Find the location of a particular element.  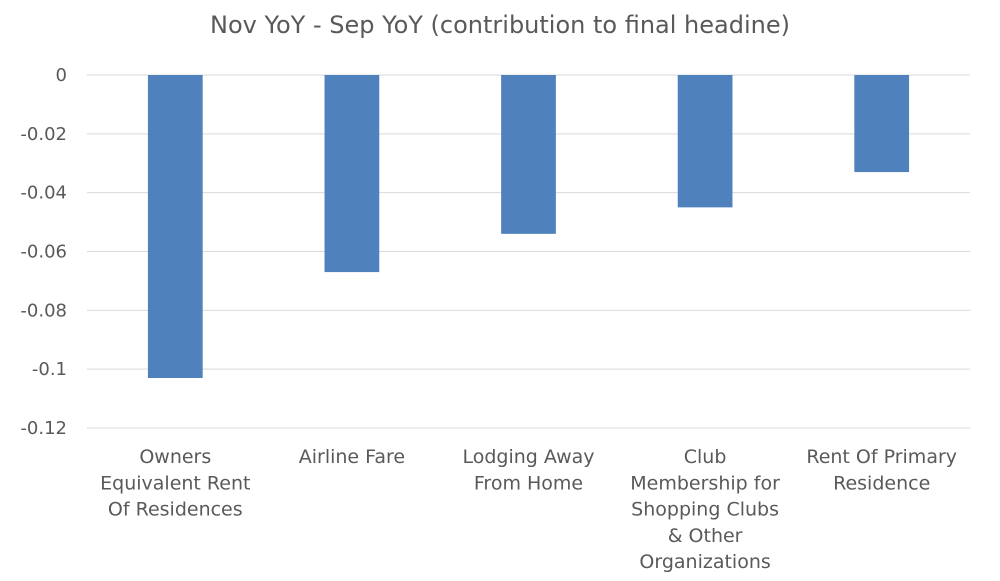

y-tick-label: -0.06 is located at coordinates (43, 252).